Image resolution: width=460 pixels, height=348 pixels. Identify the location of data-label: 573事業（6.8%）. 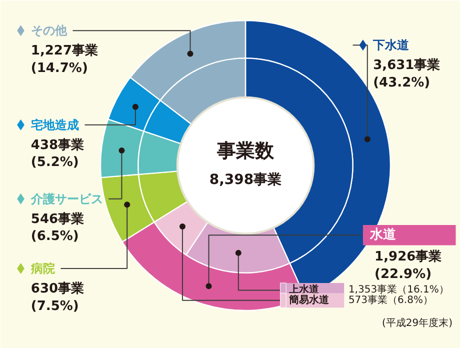
(390, 300).